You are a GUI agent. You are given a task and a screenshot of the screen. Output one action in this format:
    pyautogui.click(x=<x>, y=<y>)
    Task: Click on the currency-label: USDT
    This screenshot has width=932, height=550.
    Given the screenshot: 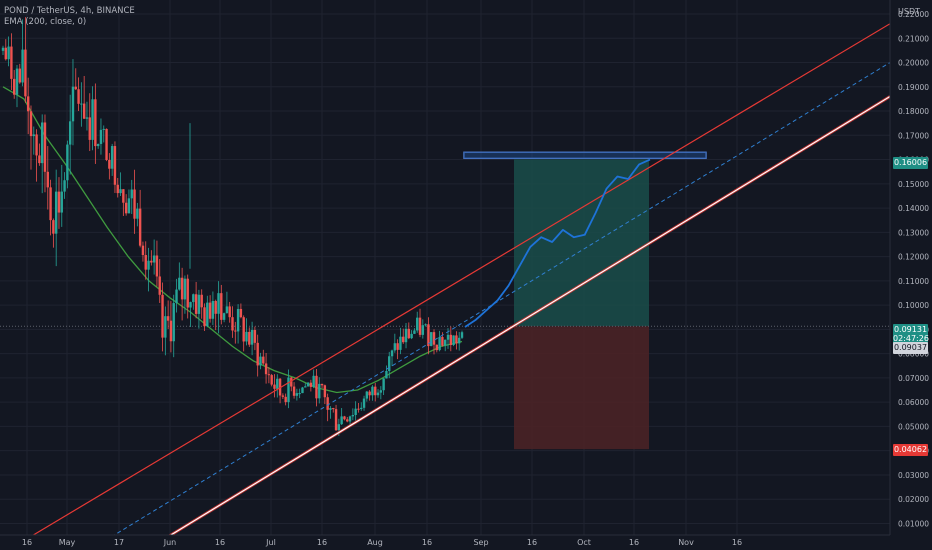 What is the action you would take?
    pyautogui.click(x=909, y=11)
    